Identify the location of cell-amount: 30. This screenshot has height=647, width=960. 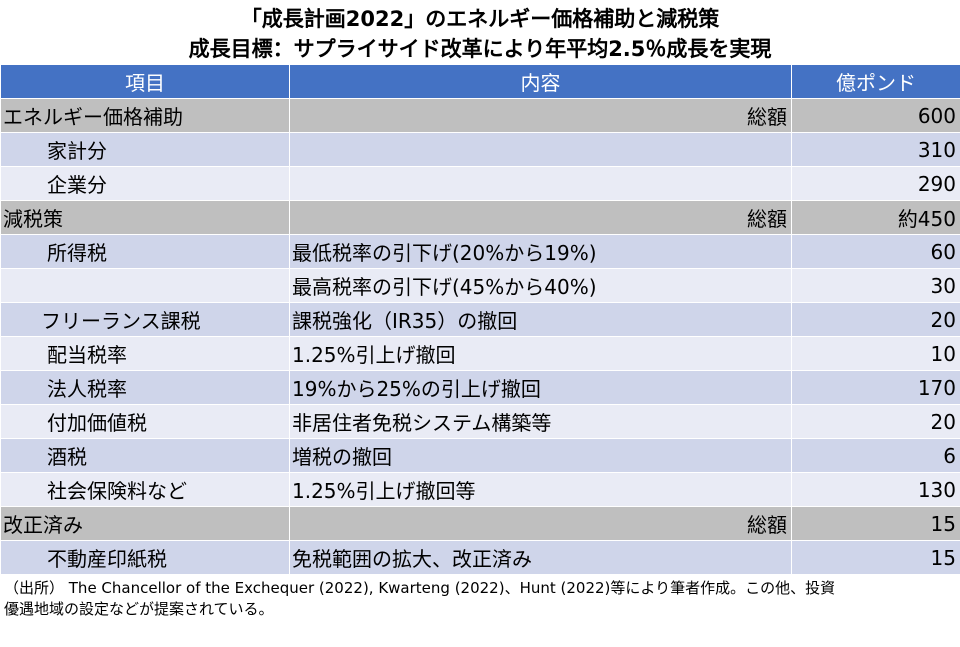
(876, 286).